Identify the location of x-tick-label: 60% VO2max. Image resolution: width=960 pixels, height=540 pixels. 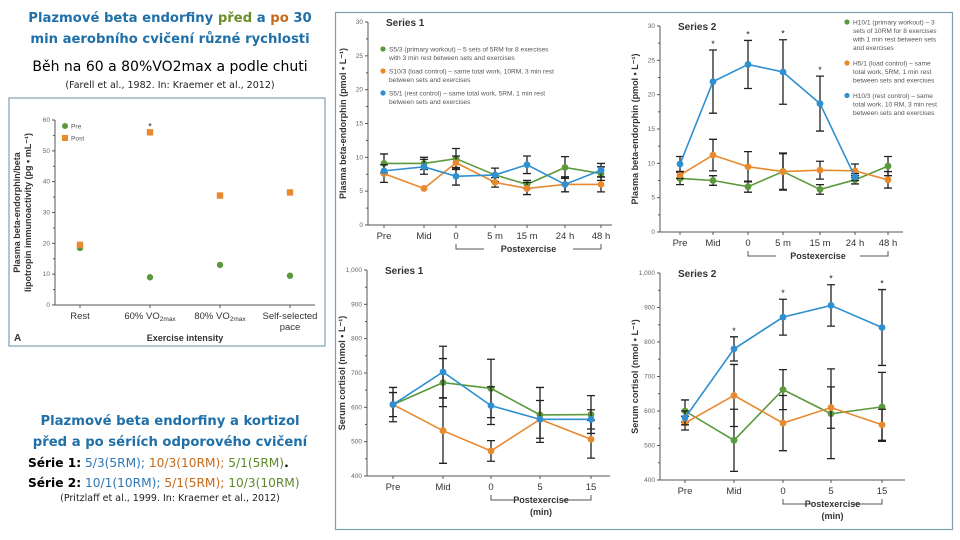
(150, 317).